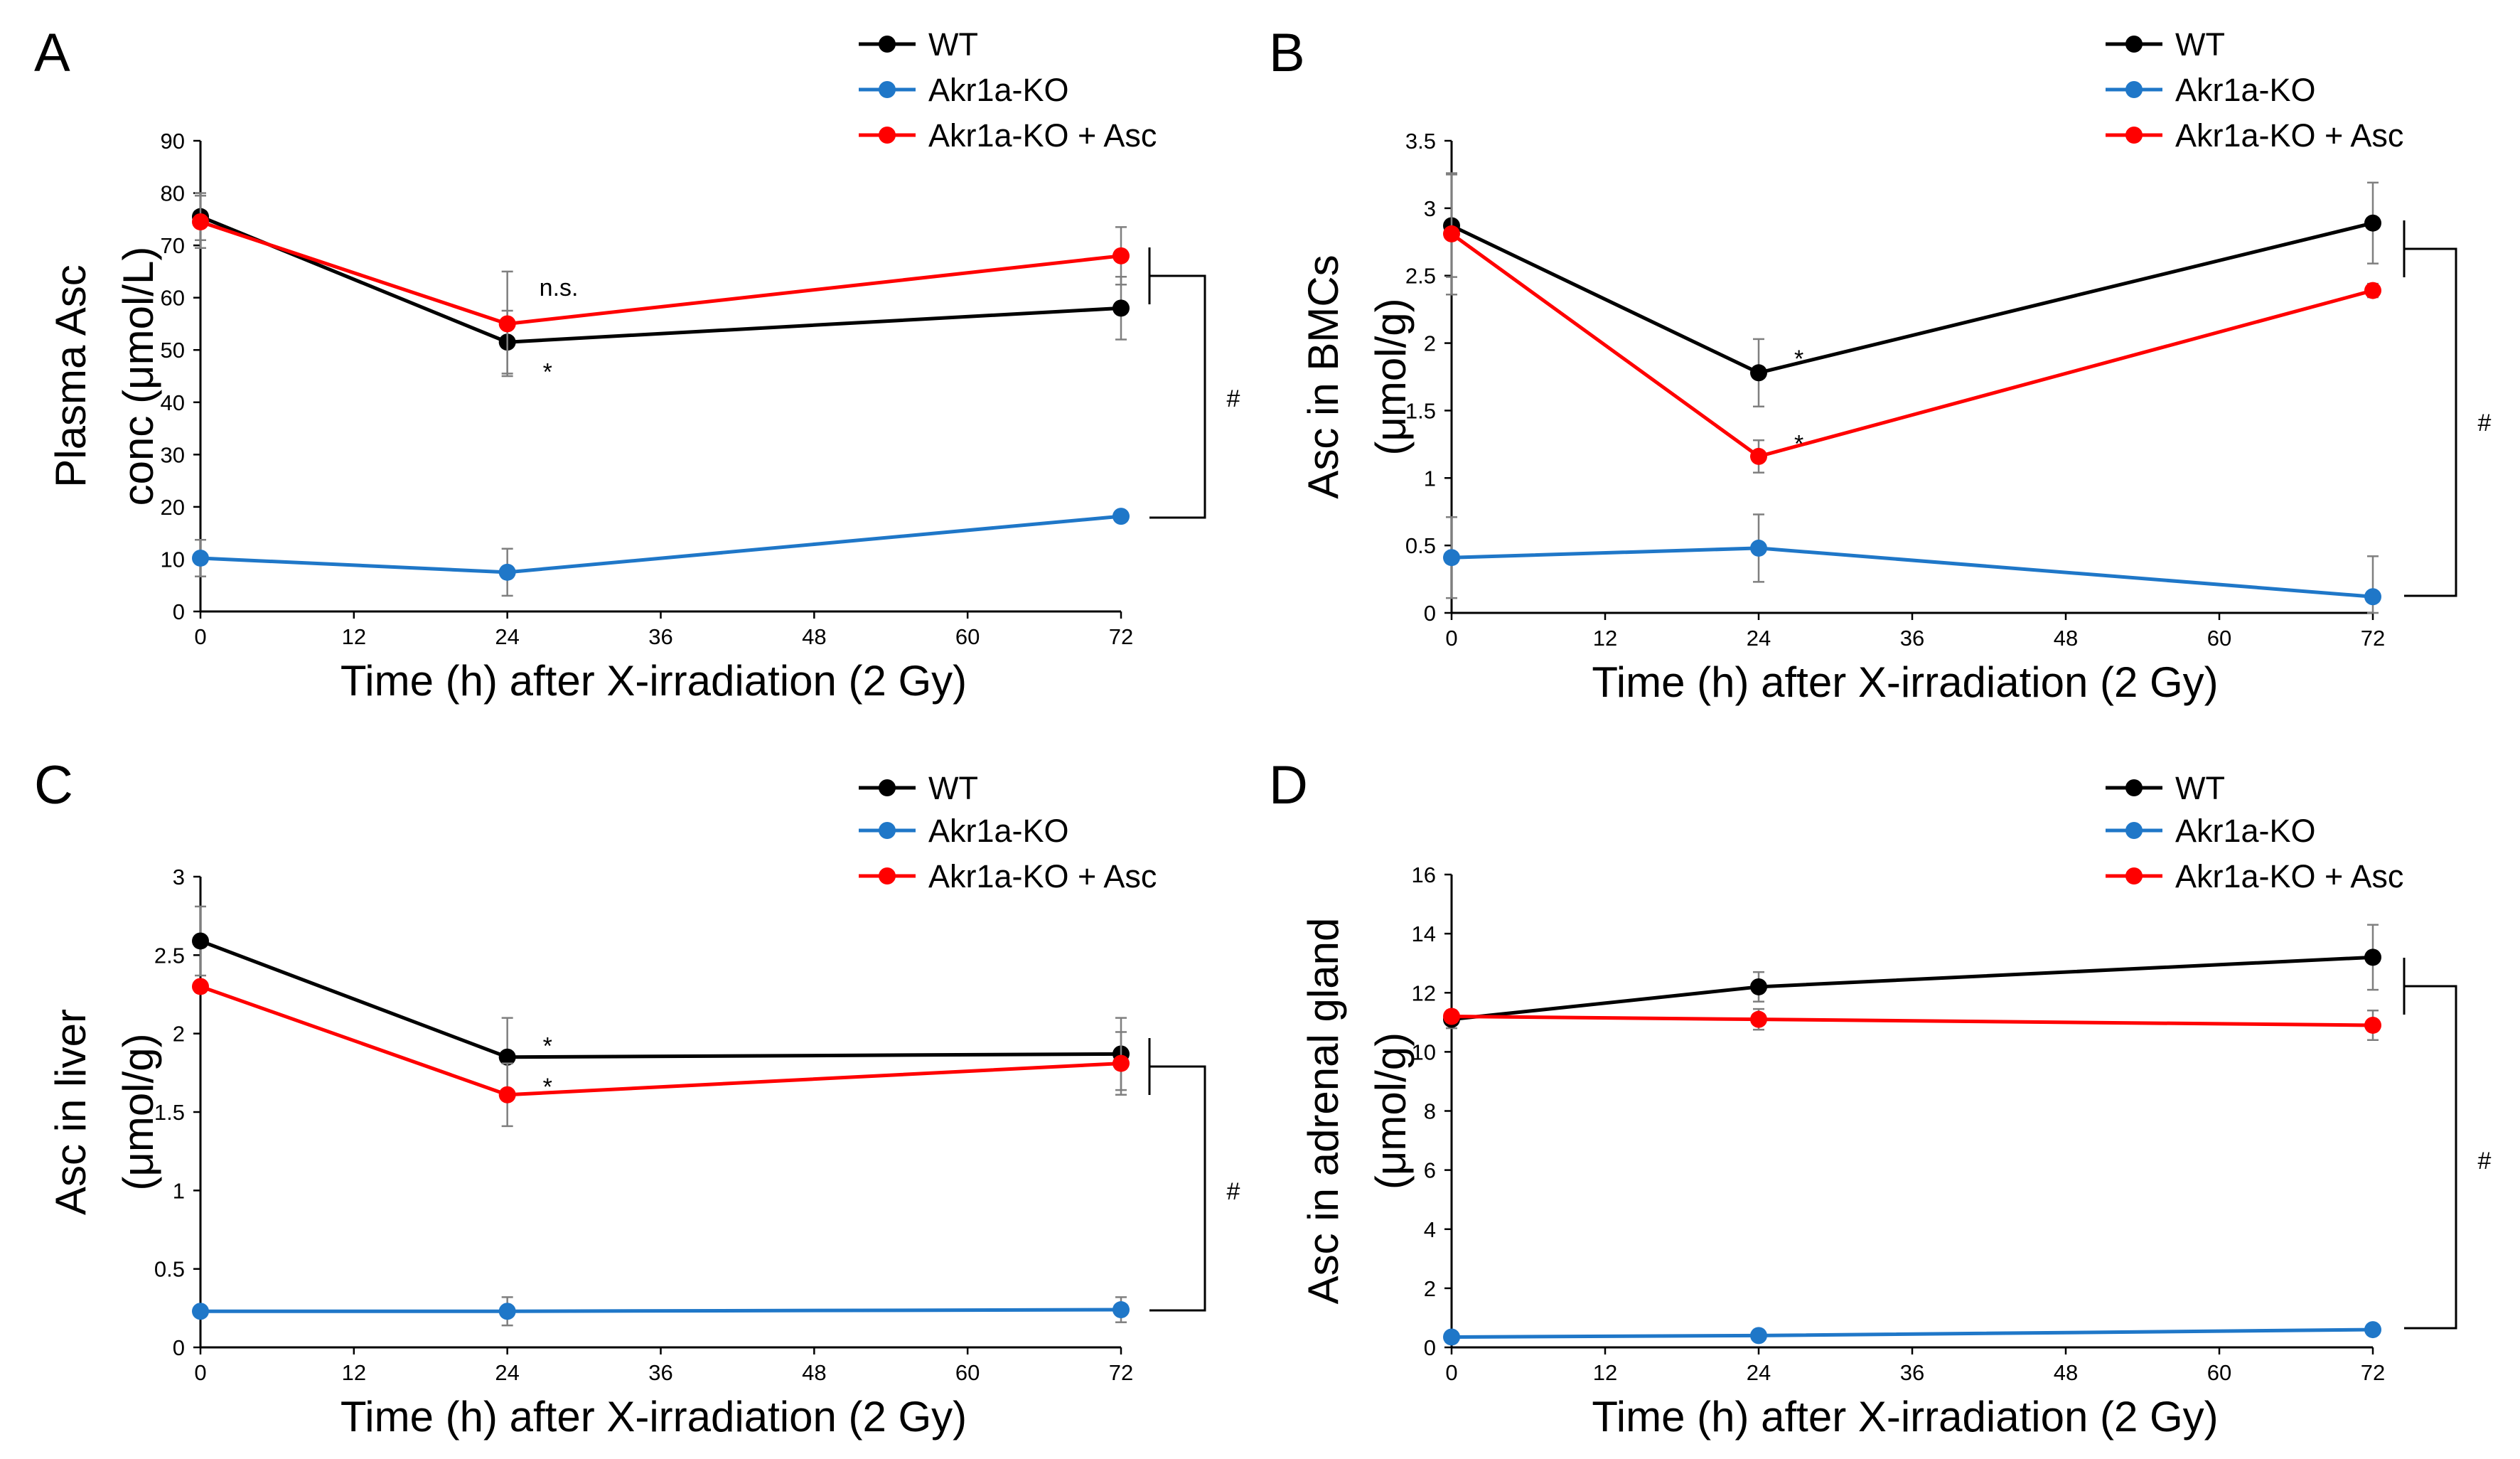 This screenshot has width=2520, height=1459. I want to click on y-tick-label: 70, so click(173, 246).